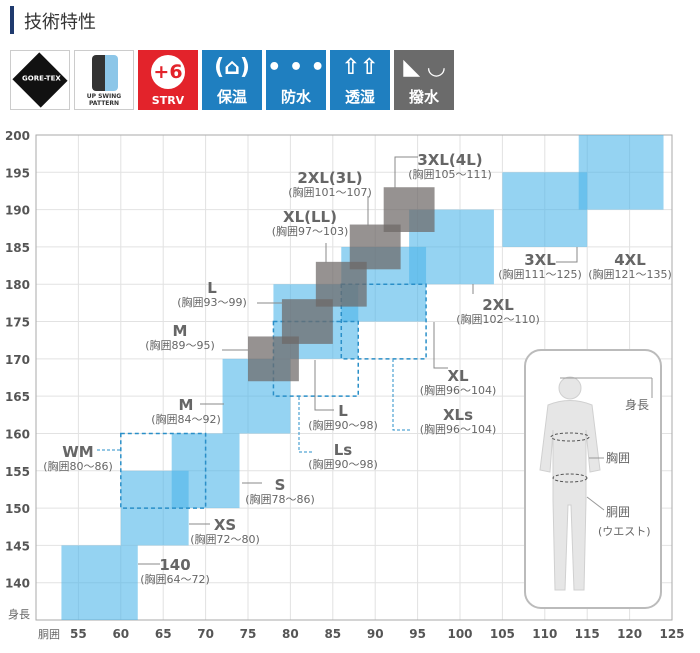 The height and width of the screenshot is (653, 700). I want to click on size-label-XL: XL, so click(458, 376).